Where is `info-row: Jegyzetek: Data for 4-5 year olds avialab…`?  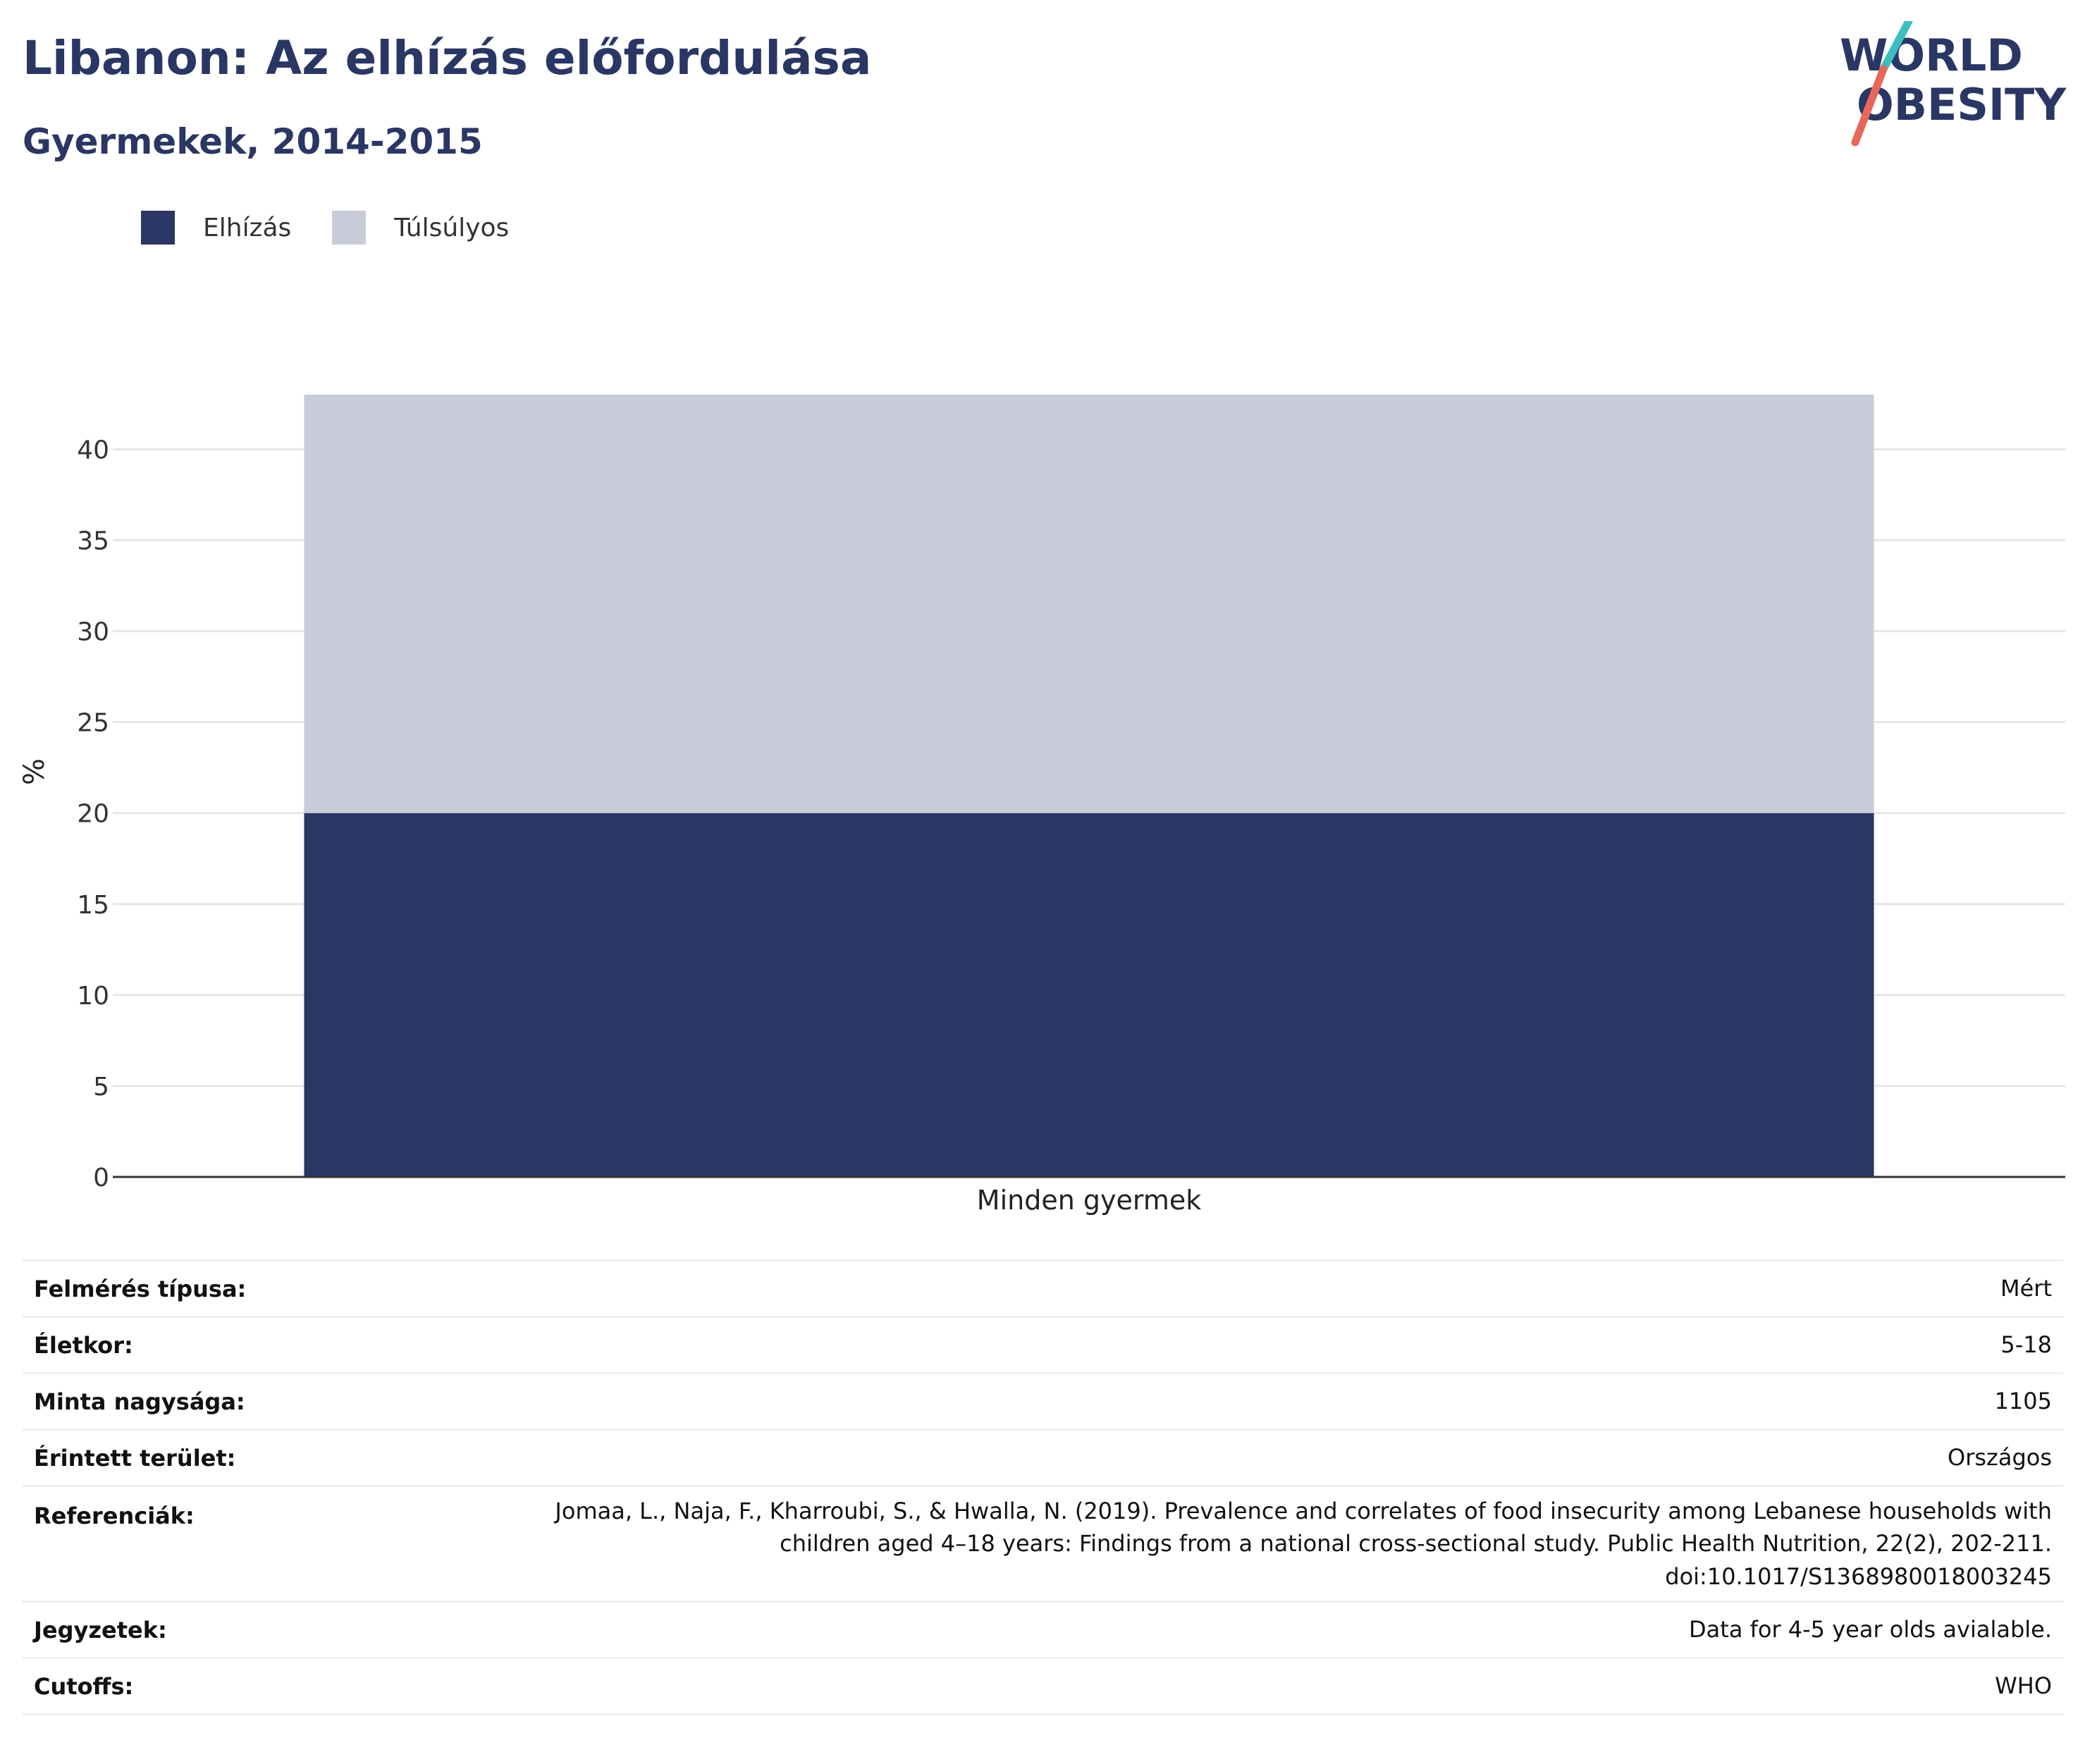 info-row: Jegyzetek: Data for 4-5 year olds avialab… is located at coordinates (1043, 1630).